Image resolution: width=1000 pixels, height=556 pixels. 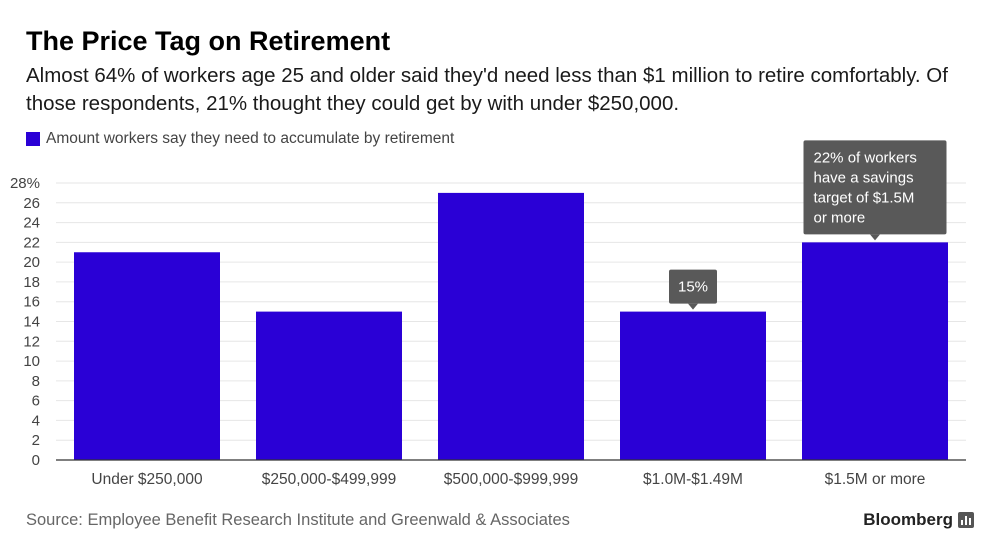 What do you see at coordinates (511, 479) in the screenshot?
I see `x-tick-label: $500,000-$999,999` at bounding box center [511, 479].